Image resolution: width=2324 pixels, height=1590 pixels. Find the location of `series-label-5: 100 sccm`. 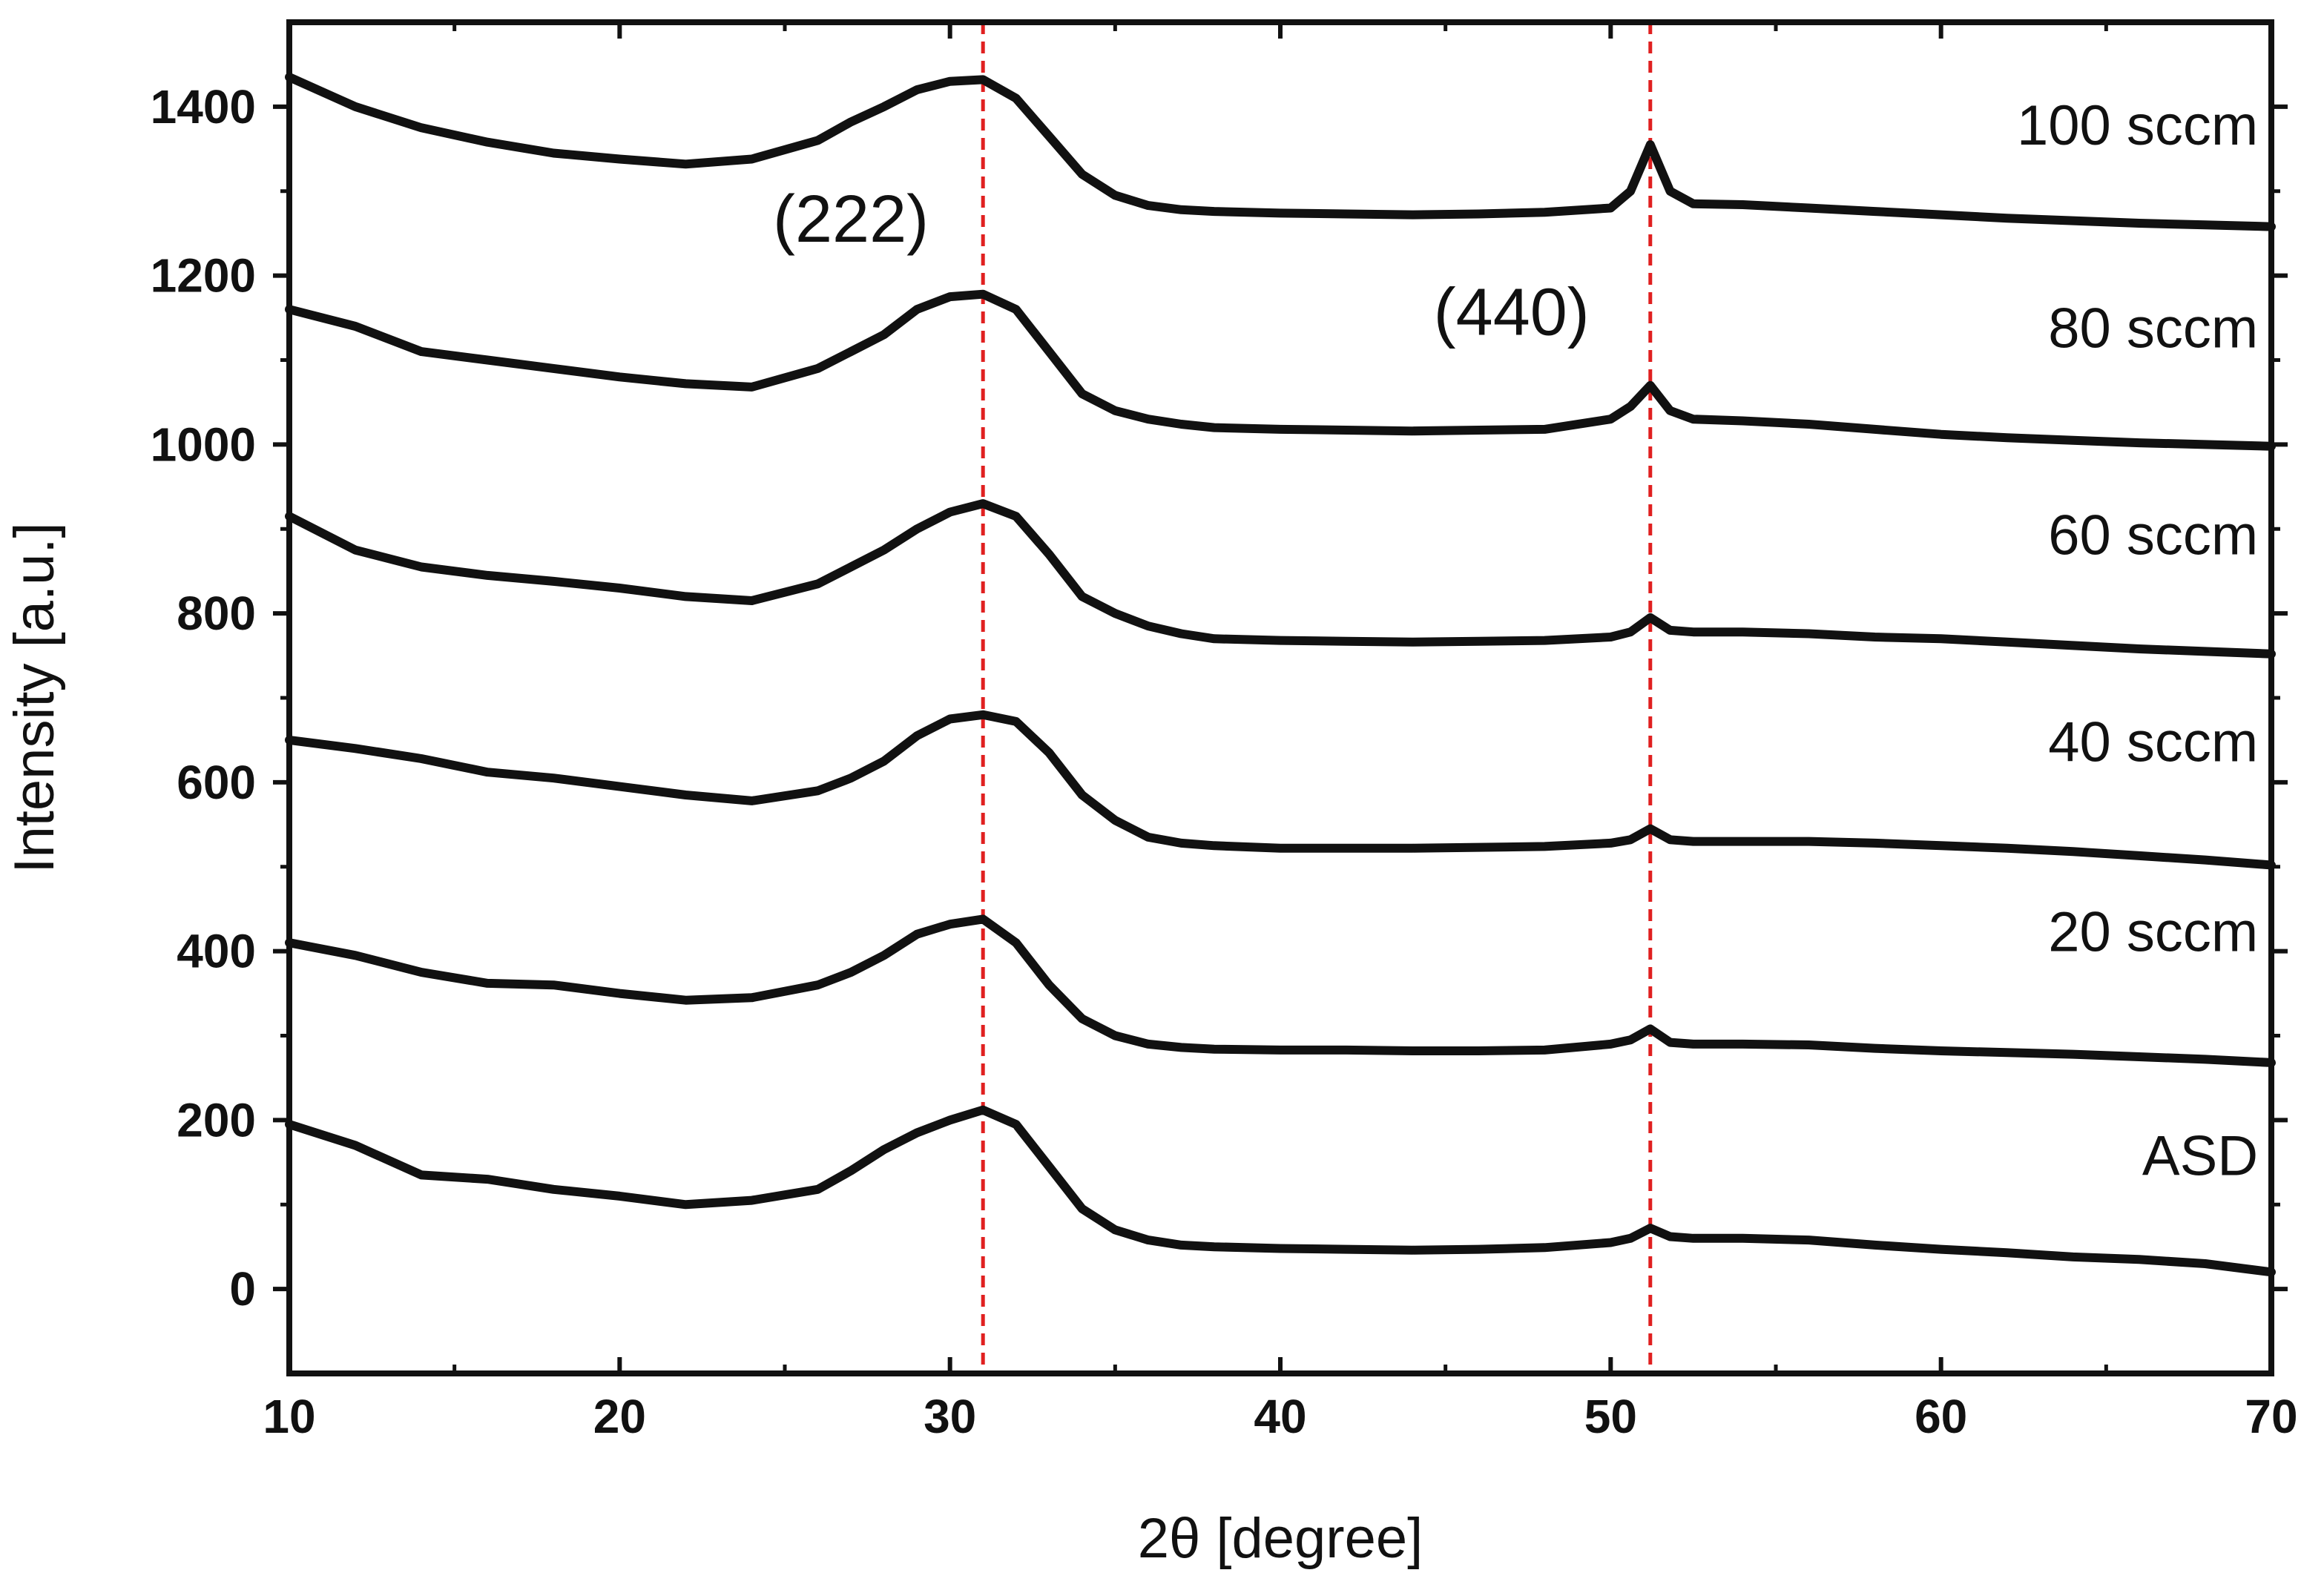

series-label-5: 100 sccm is located at coordinates (2137, 125).